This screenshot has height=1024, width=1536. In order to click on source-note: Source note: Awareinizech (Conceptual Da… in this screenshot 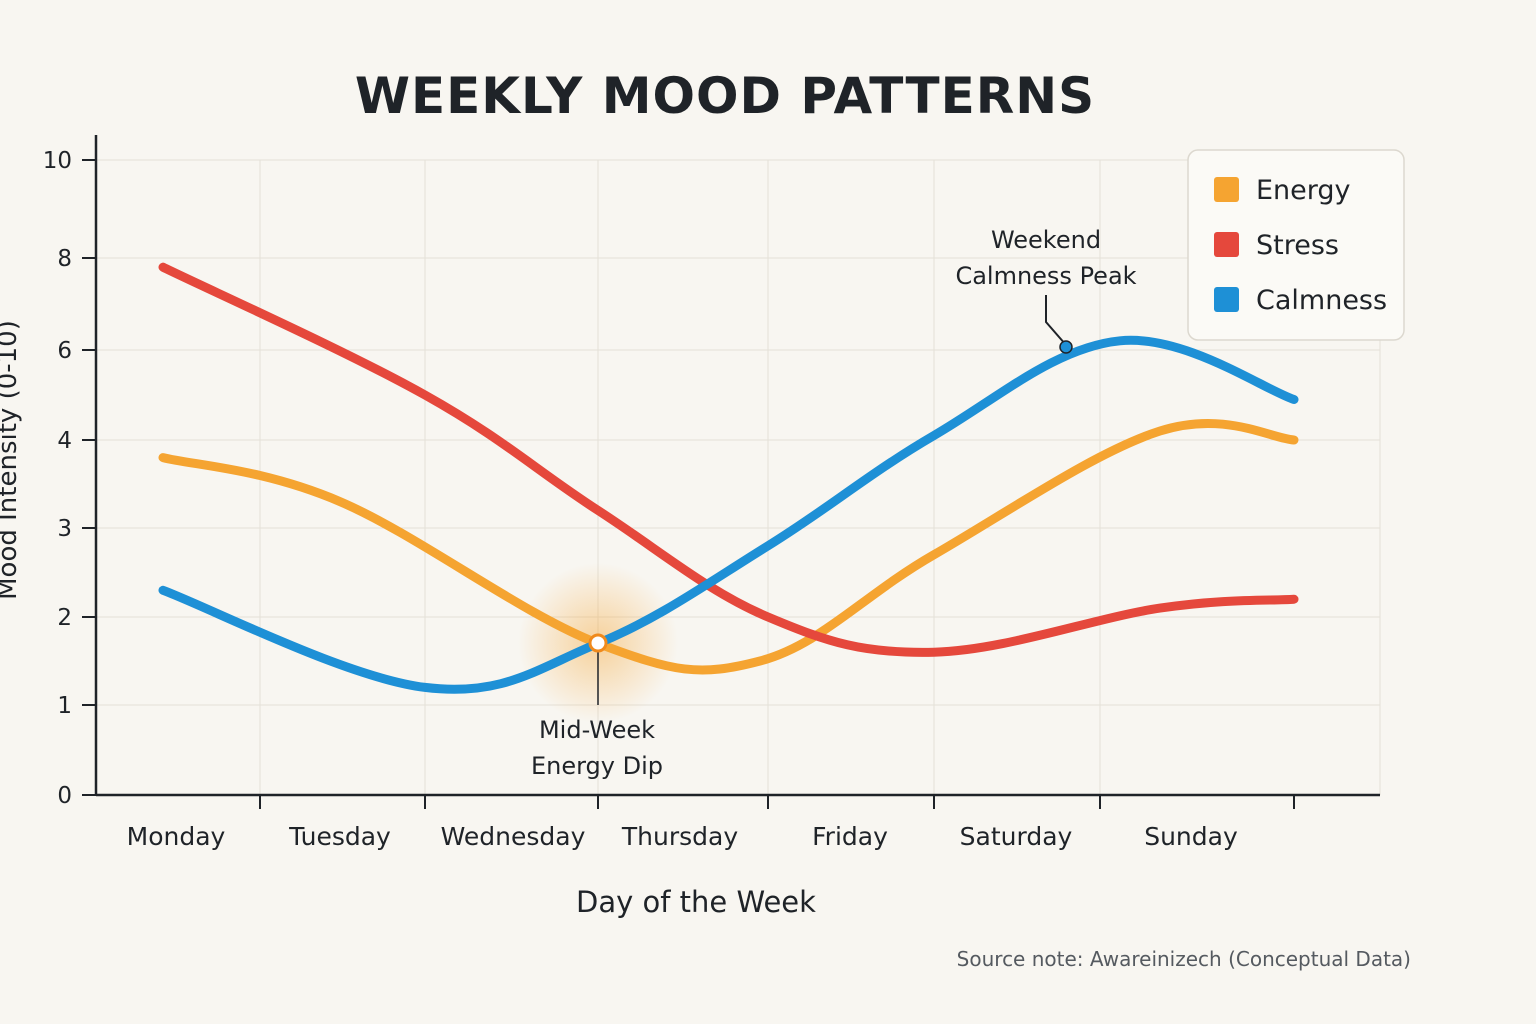, I will do `click(1184, 959)`.